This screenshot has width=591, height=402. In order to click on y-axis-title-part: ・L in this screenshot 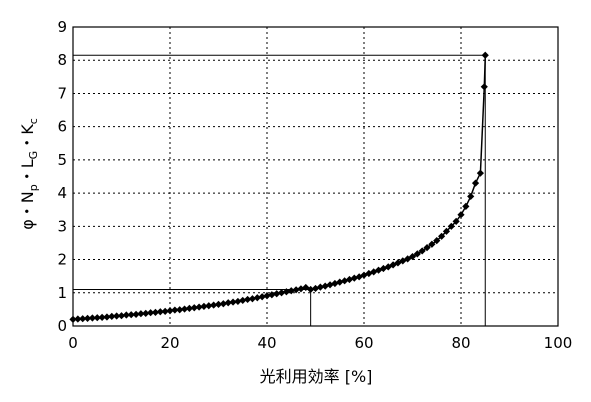, I will do `click(27, 171)`.